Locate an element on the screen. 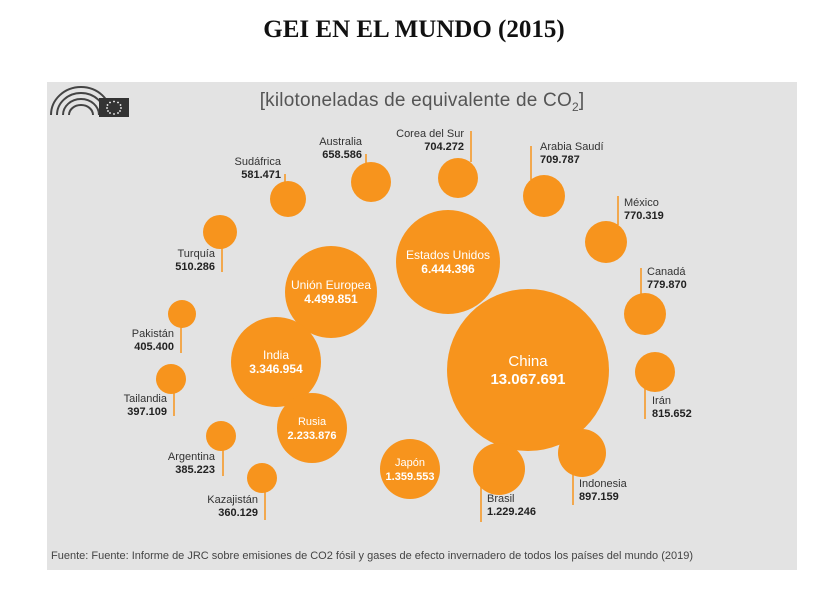  value-label: 581.471 is located at coordinates (261, 175).